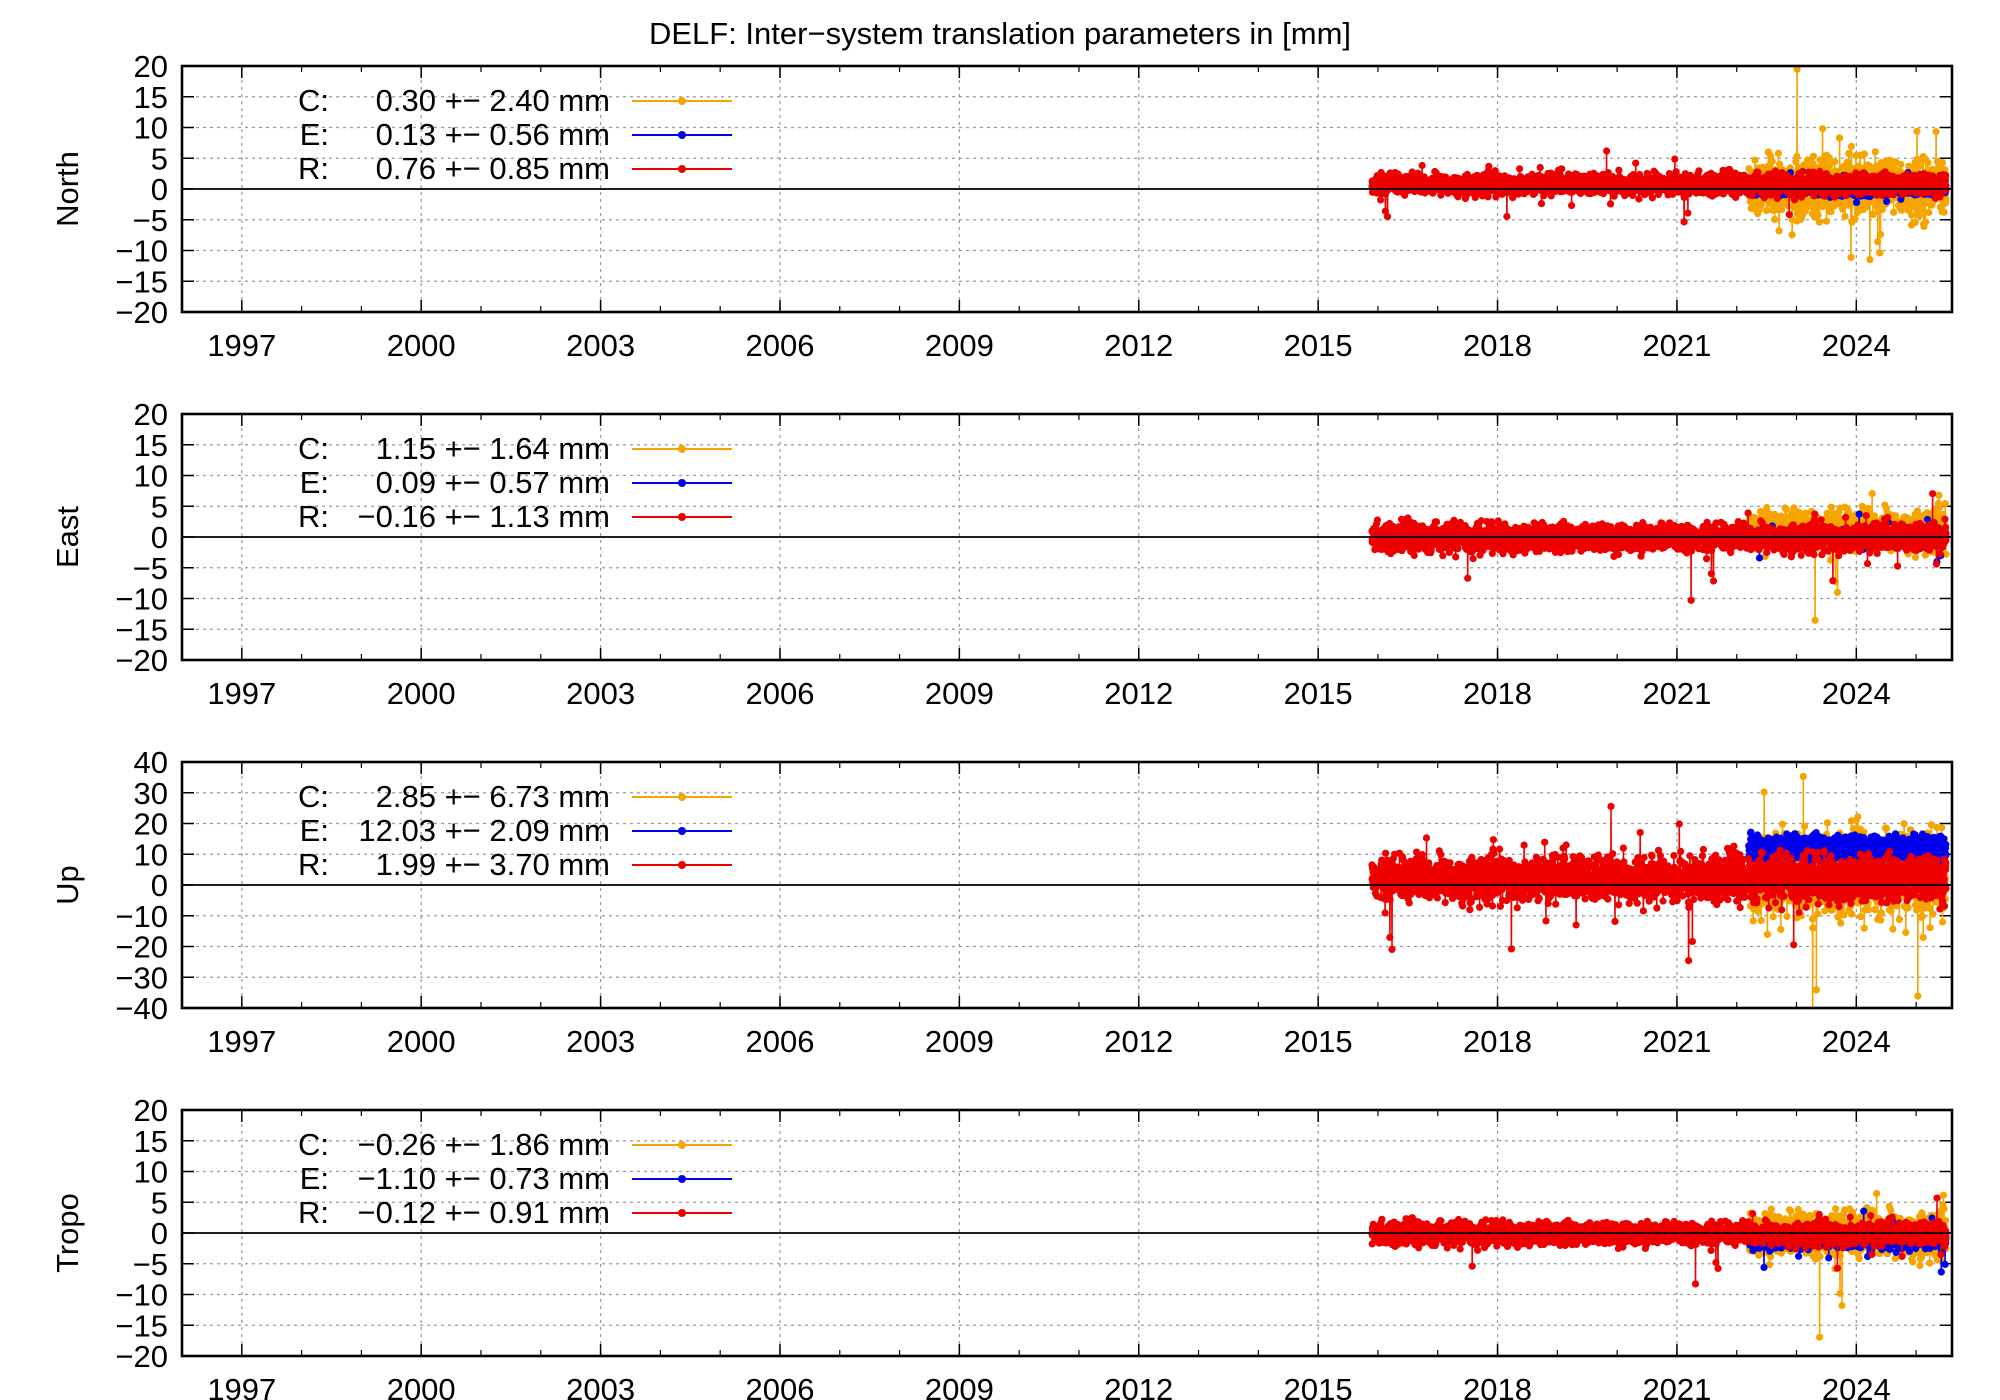 The image size is (2000, 1400). Describe the element at coordinates (1497, 345) in the screenshot. I see `x-tick-label: 2018` at that location.